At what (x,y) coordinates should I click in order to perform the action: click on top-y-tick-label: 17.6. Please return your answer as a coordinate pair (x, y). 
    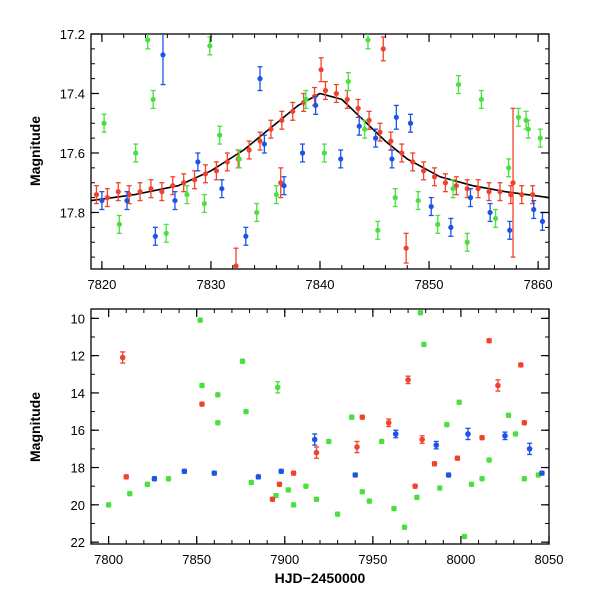
    Looking at the image, I should click on (72, 153).